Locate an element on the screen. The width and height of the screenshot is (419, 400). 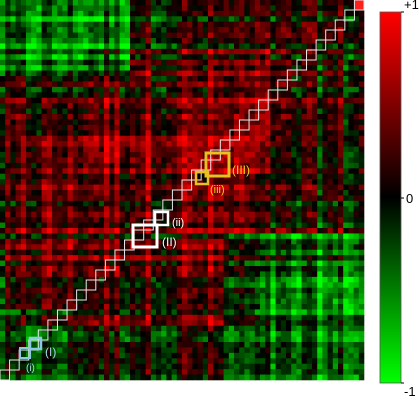
cluster-box-II is located at coordinates (145, 236).